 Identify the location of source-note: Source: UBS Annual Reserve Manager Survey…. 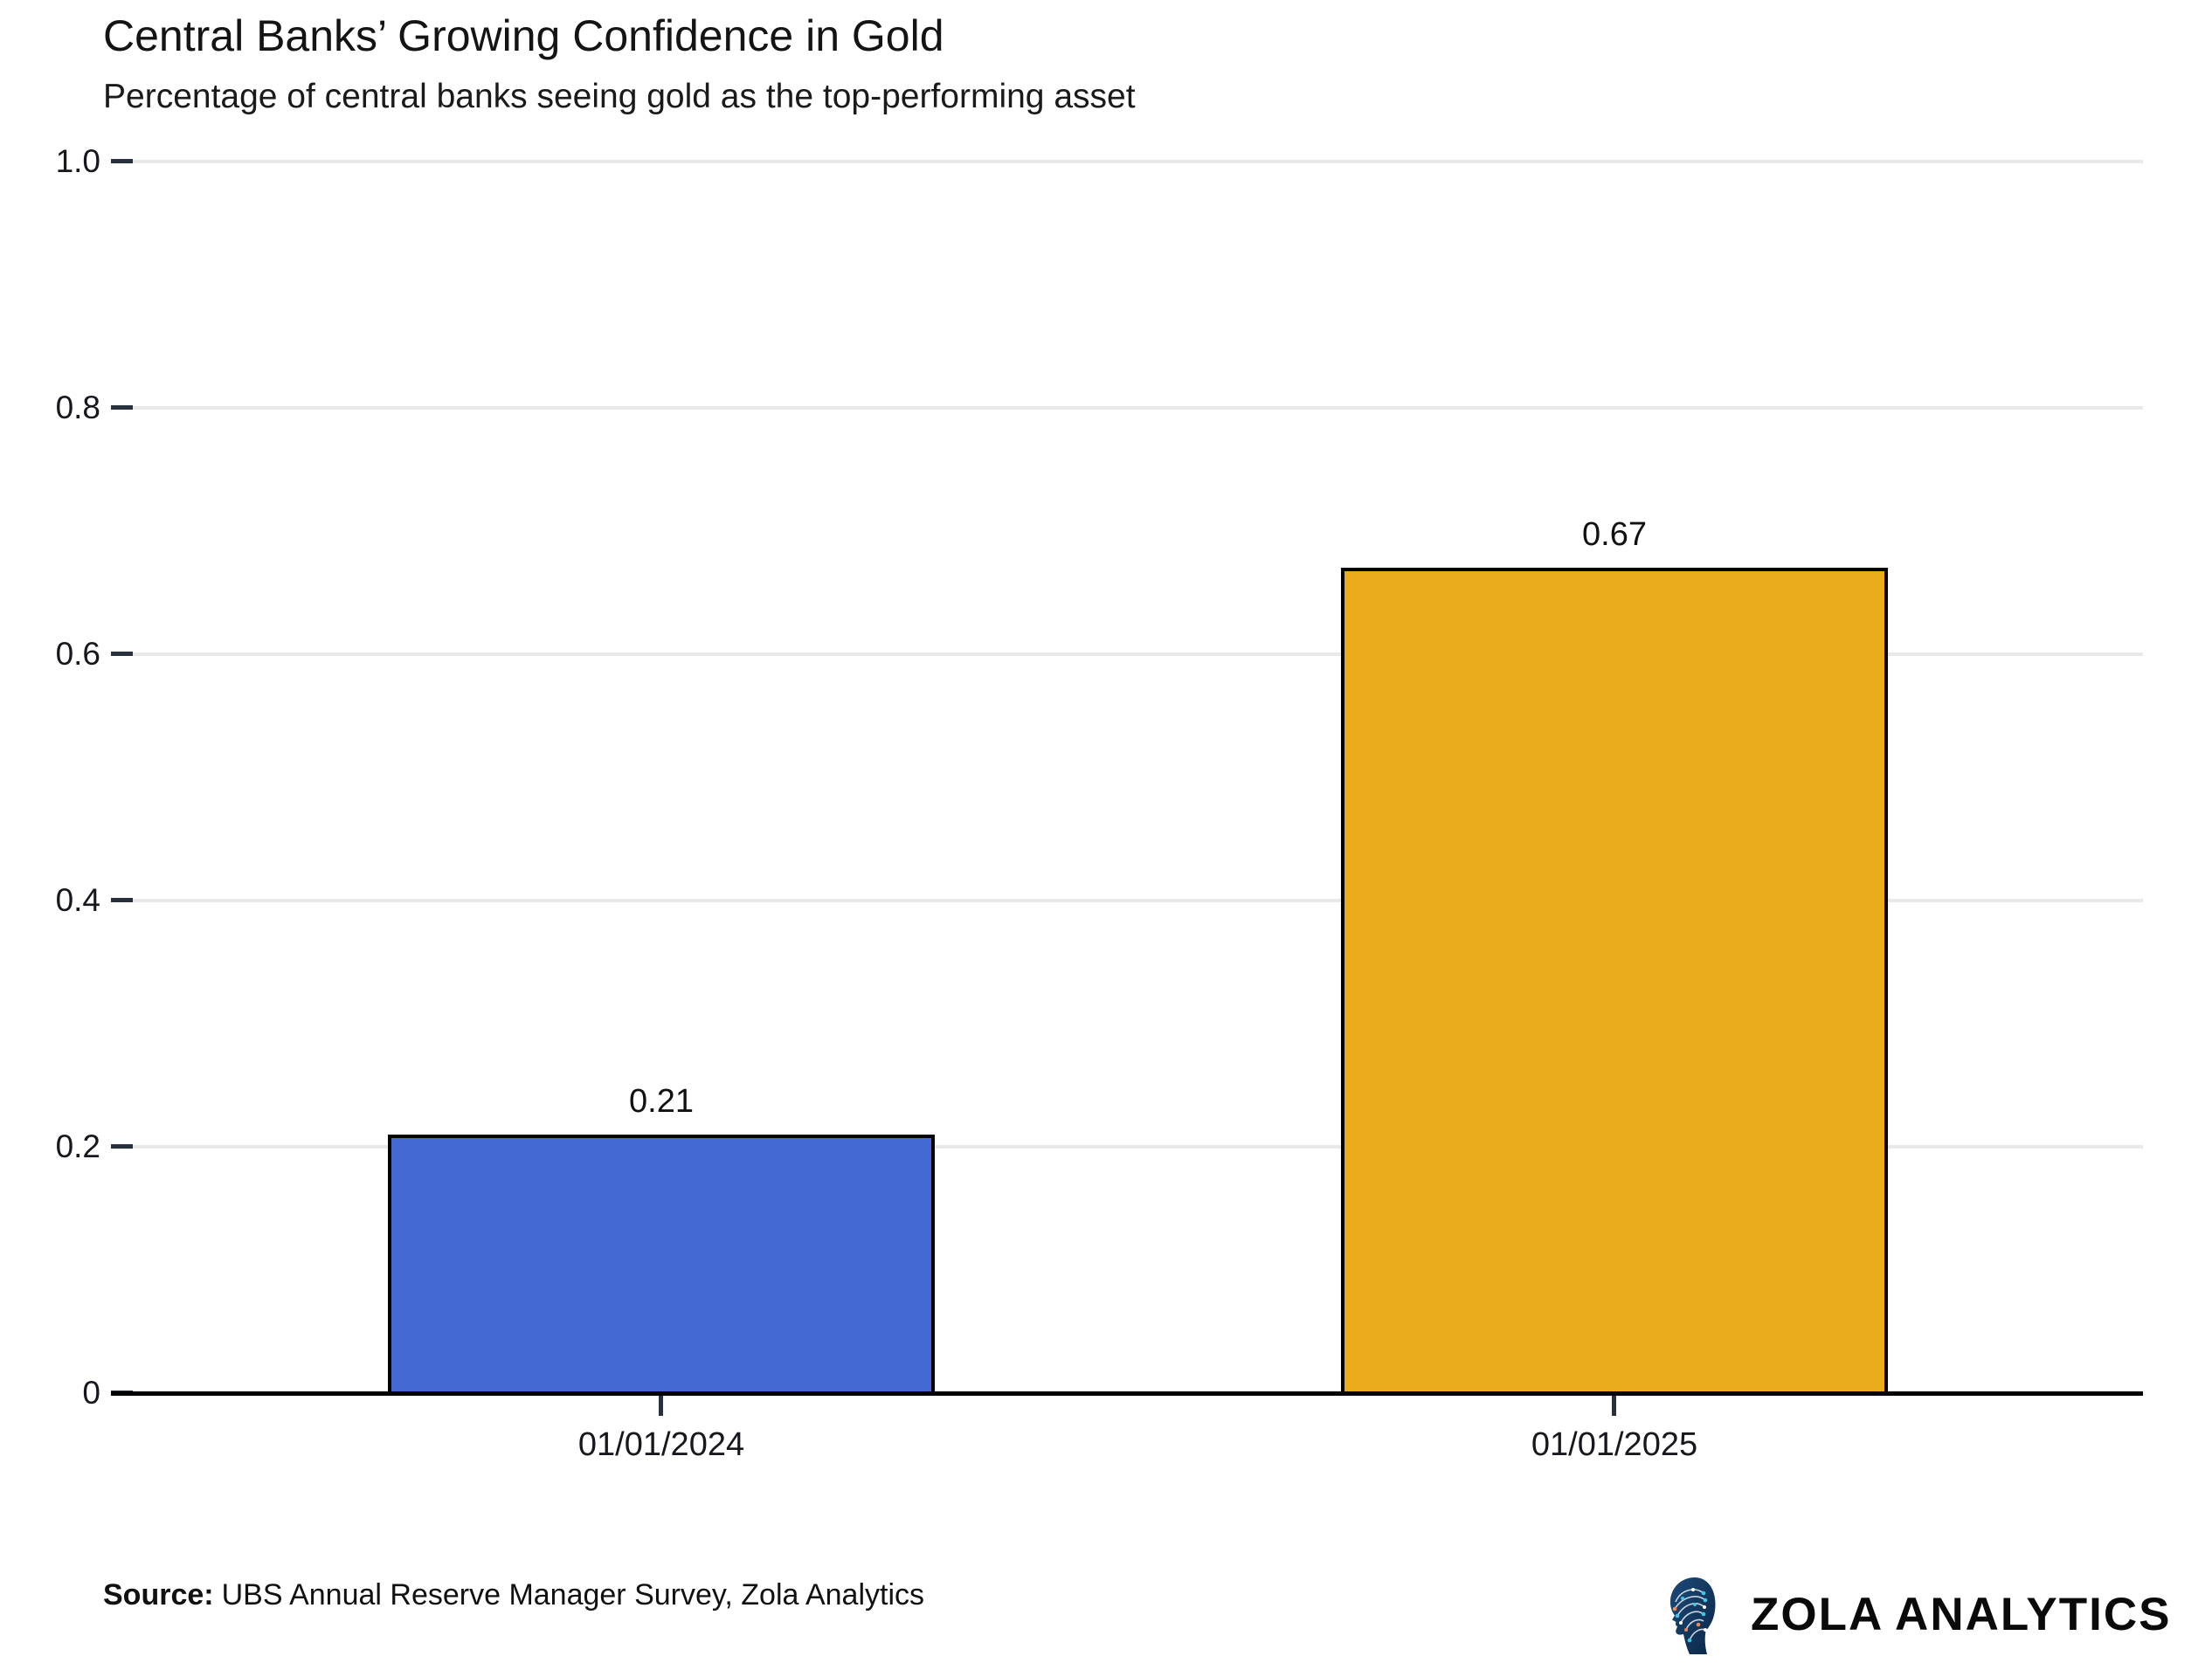
(513, 1595).